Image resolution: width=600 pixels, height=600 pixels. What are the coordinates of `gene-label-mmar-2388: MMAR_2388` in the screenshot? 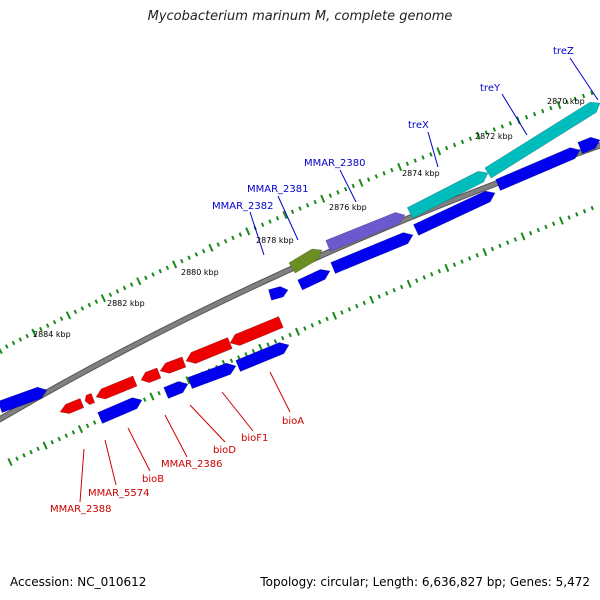 It's located at (81, 509).